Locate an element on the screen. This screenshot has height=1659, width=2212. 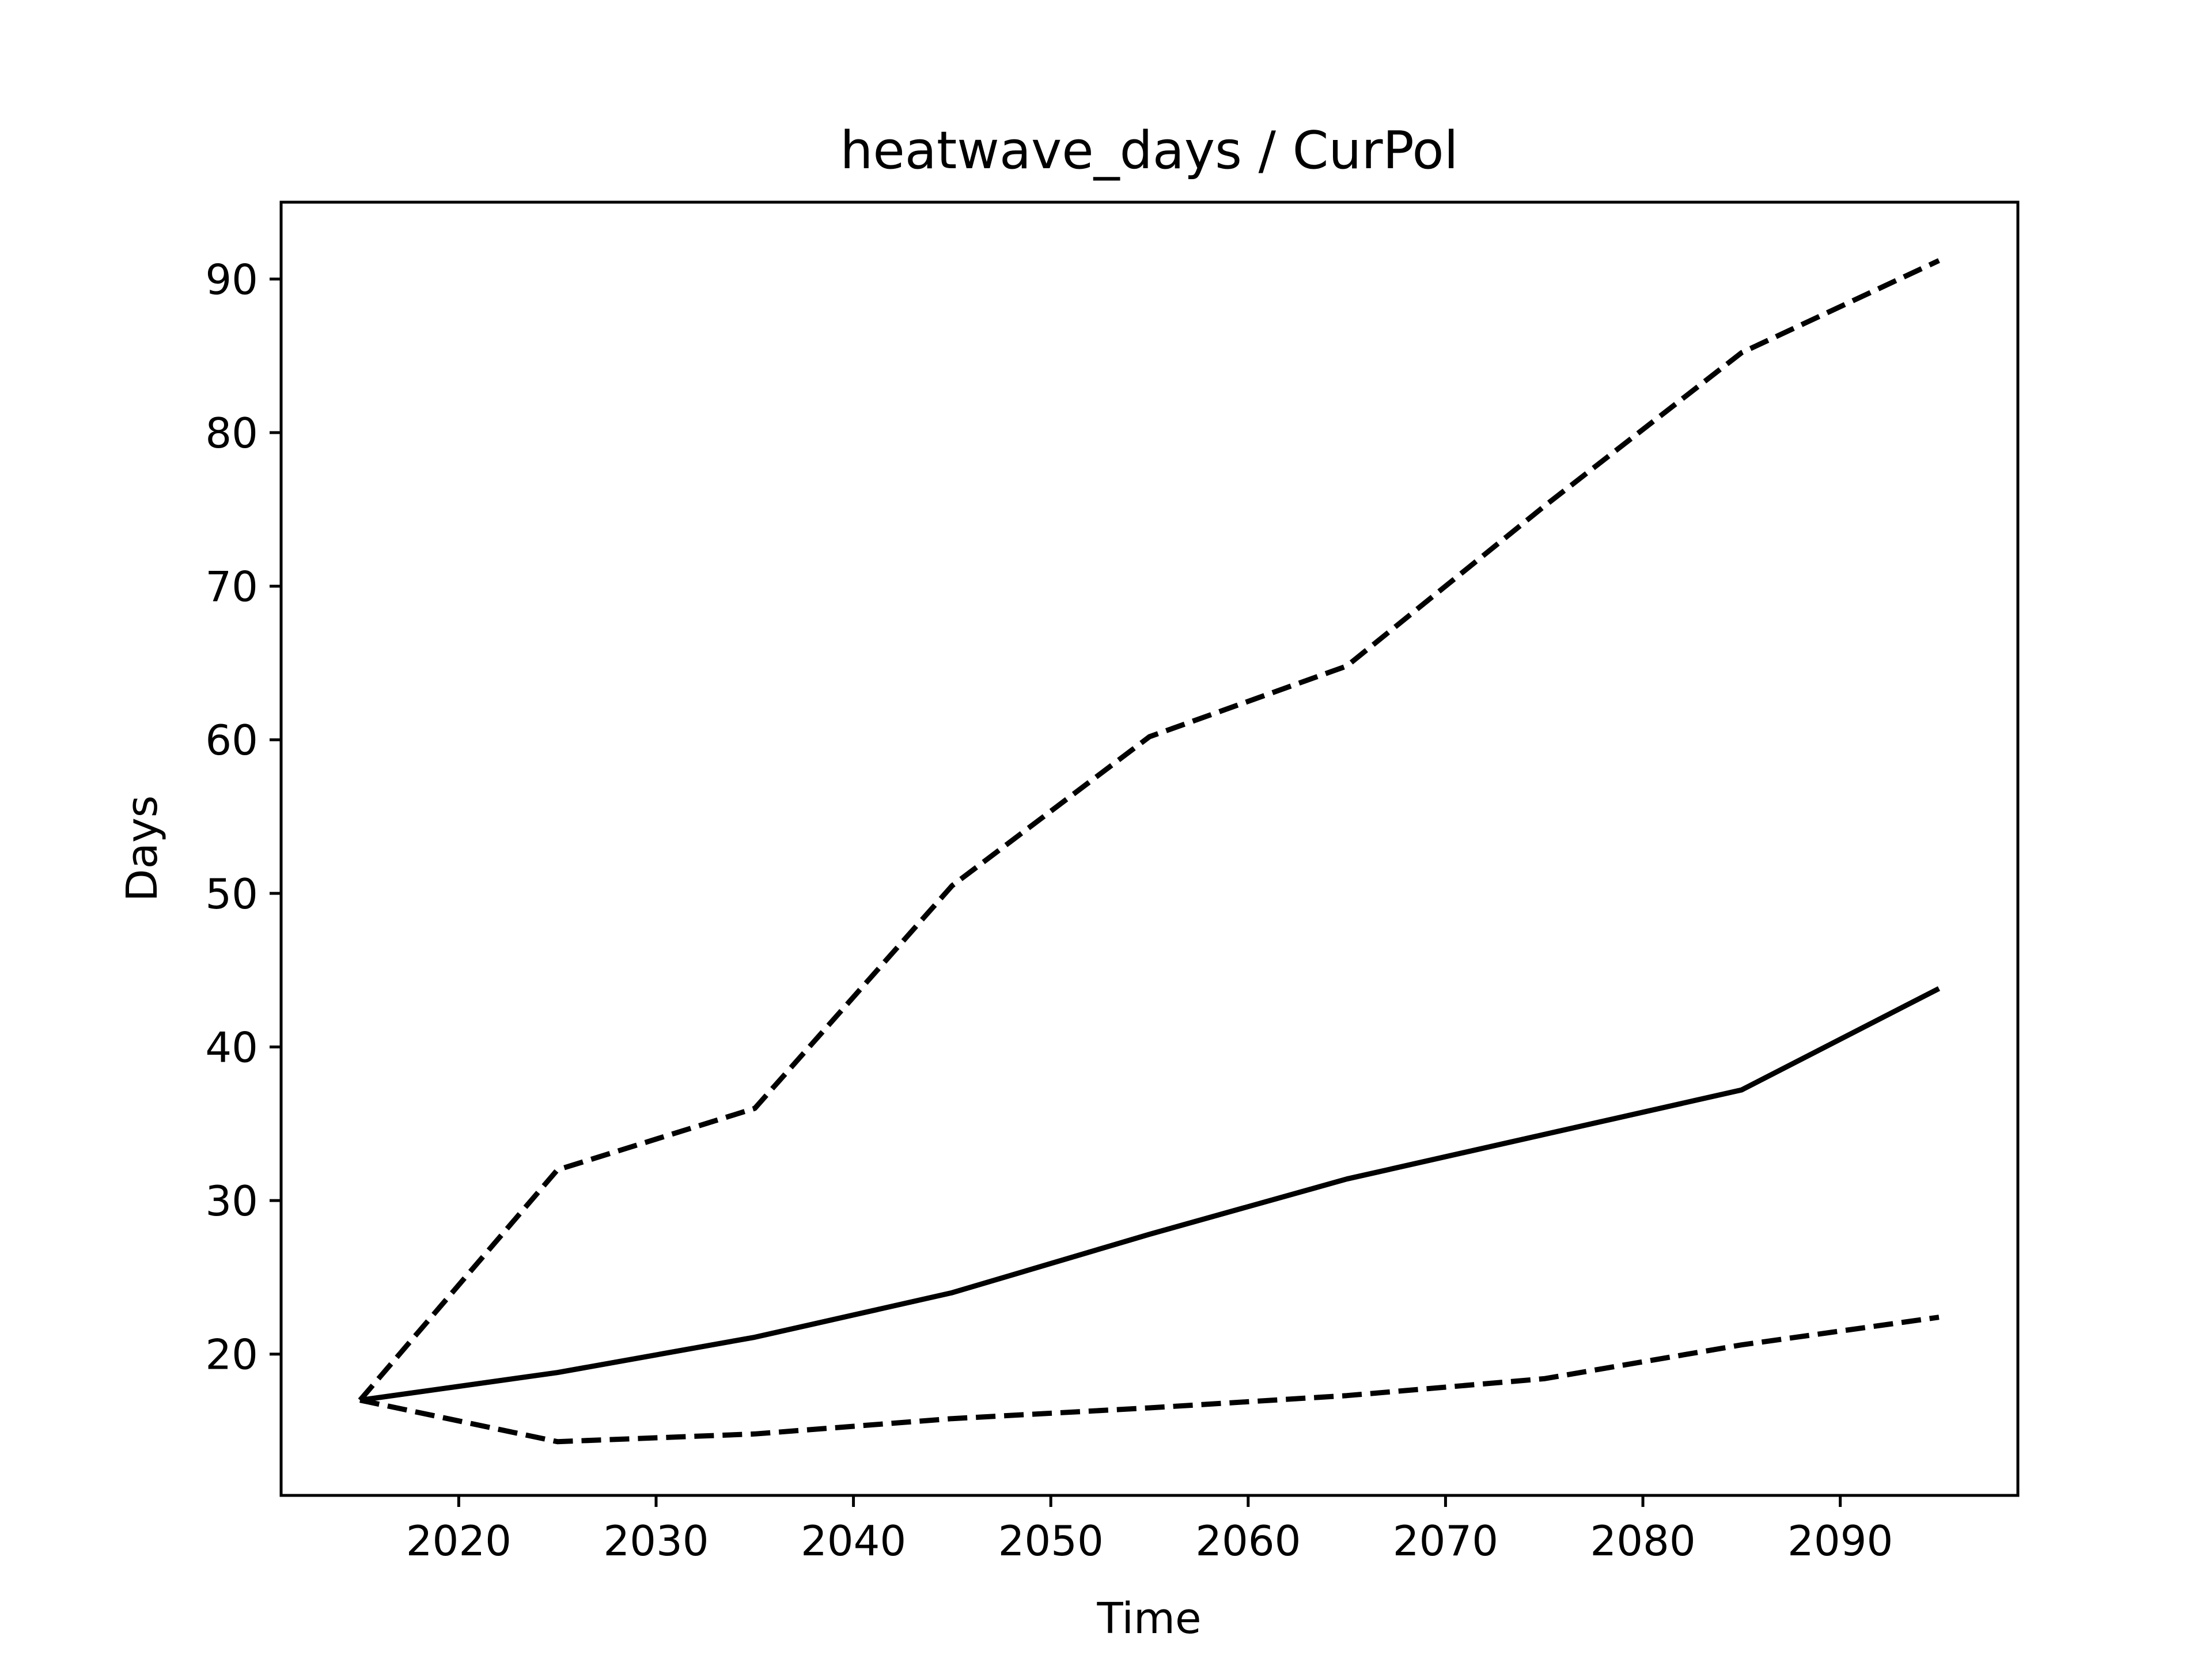
x-tick-label: 2090 is located at coordinates (1840, 1541).